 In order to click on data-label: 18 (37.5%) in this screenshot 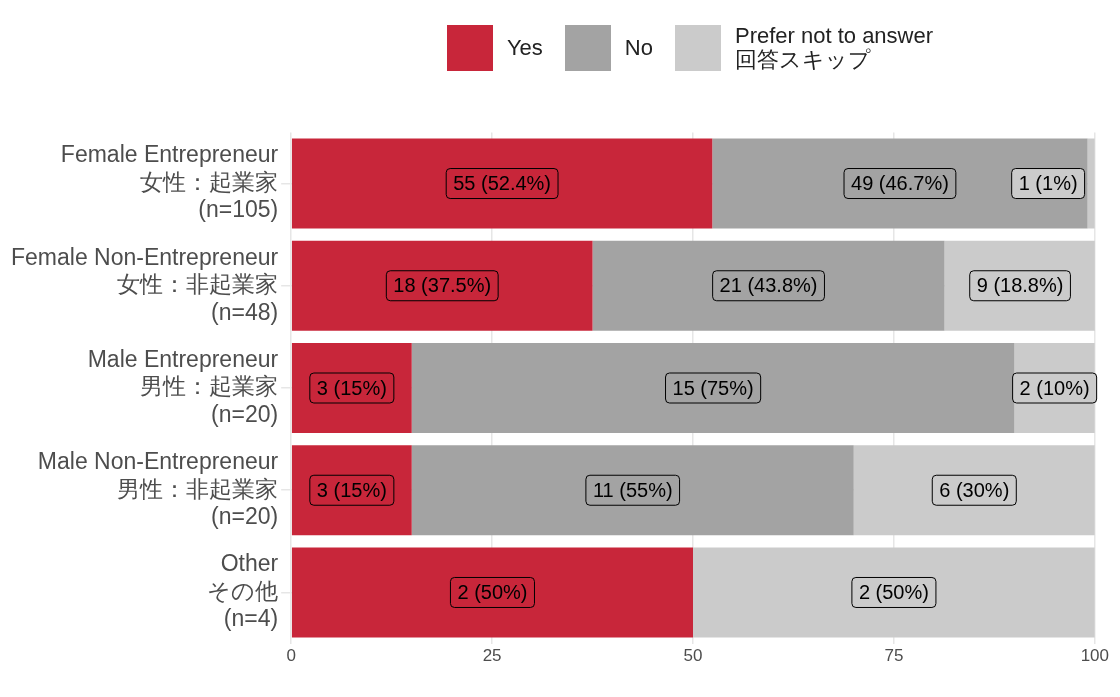, I will do `click(442, 285)`.